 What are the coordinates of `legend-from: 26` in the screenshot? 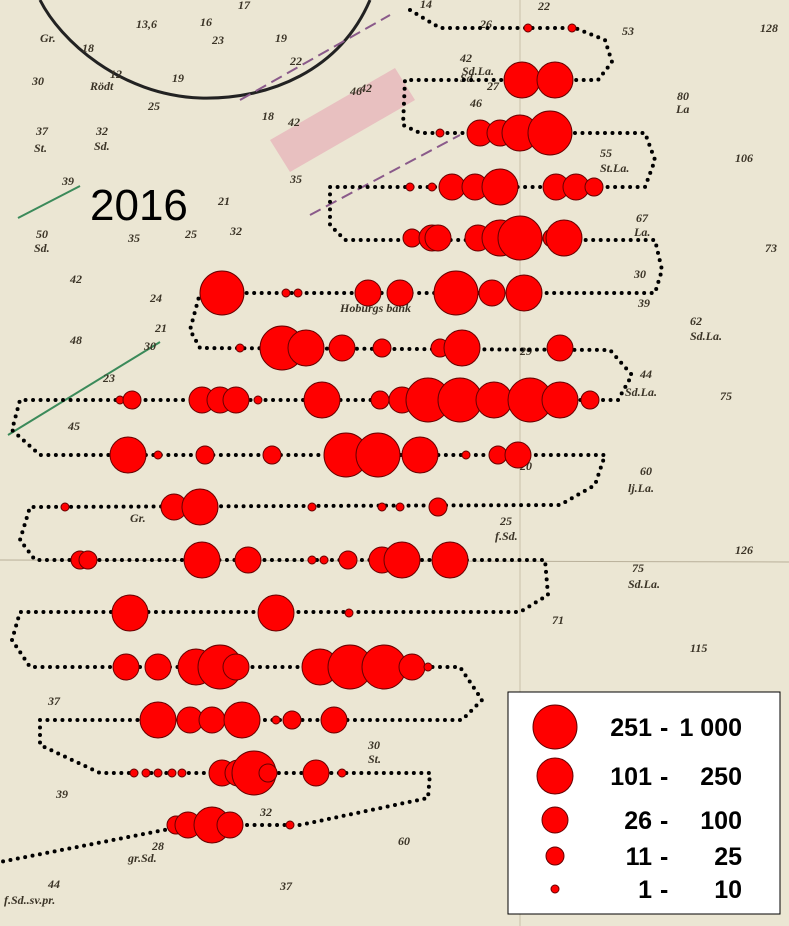 It's located at (638, 821).